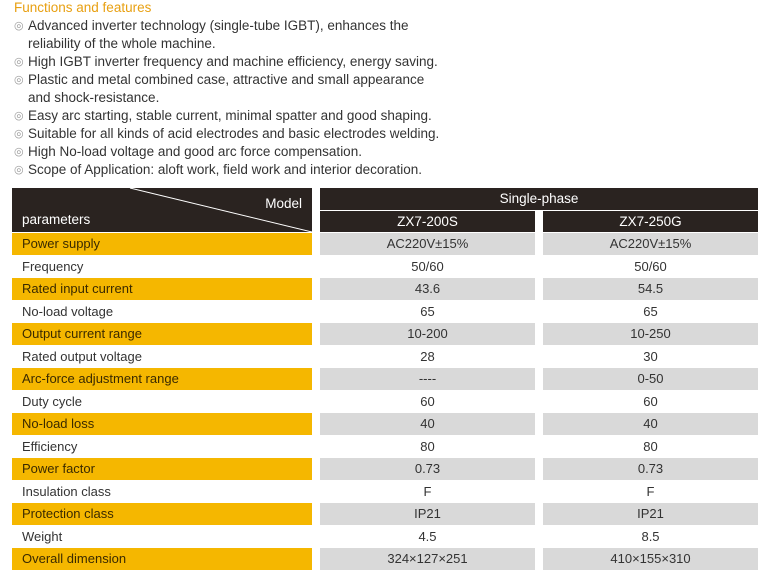 The image size is (760, 570). I want to click on section-title: Functions and features, so click(83, 7).